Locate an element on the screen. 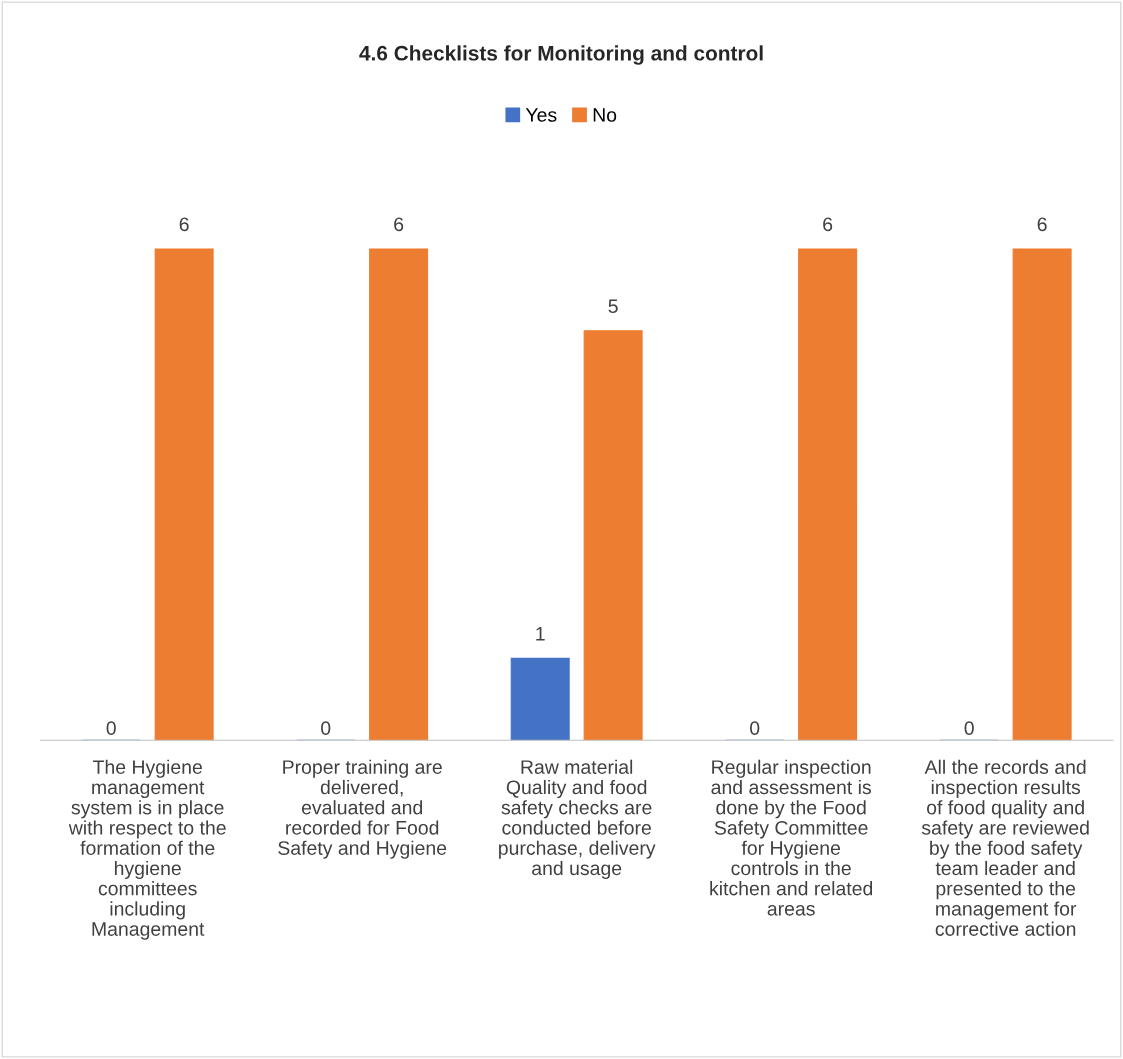 This screenshot has height=1059, width=1123. x-tick-label: Raw material Quality and food safety checks are conducted before purchase, delivery and usage is located at coordinates (577, 819).